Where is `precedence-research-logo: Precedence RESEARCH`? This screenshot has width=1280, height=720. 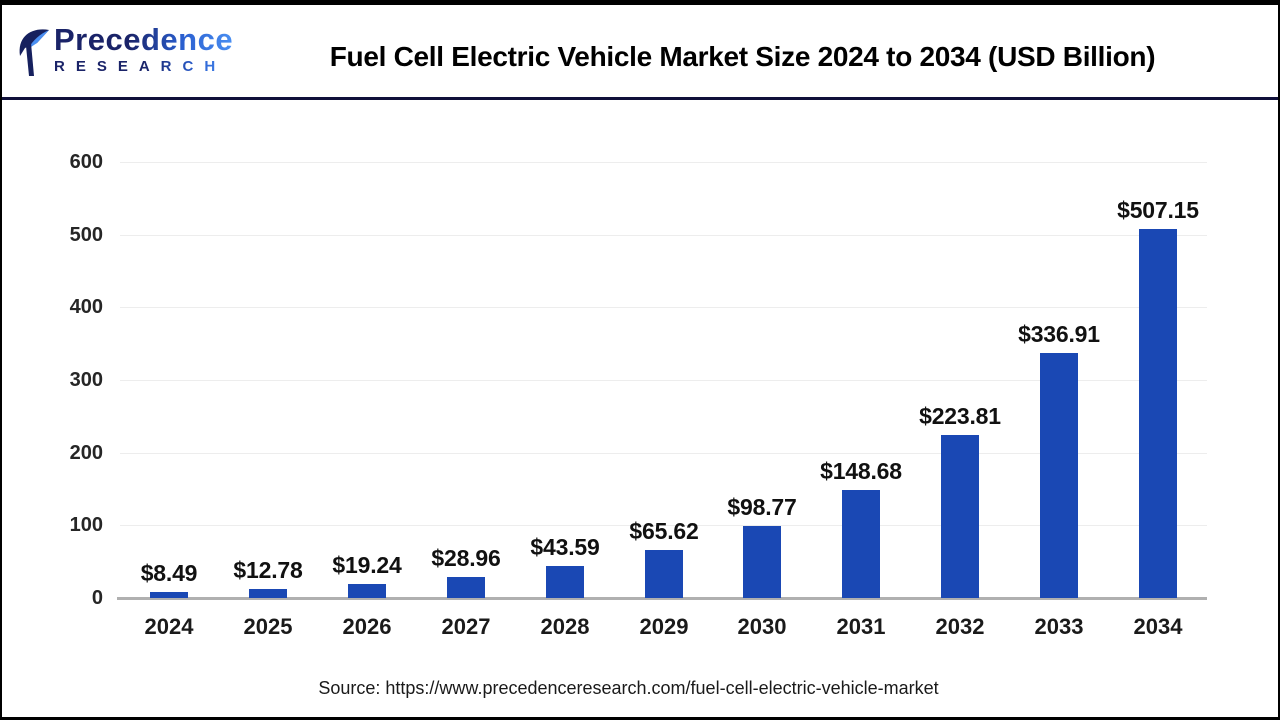 precedence-research-logo: Precedence RESEARCH is located at coordinates (124, 53).